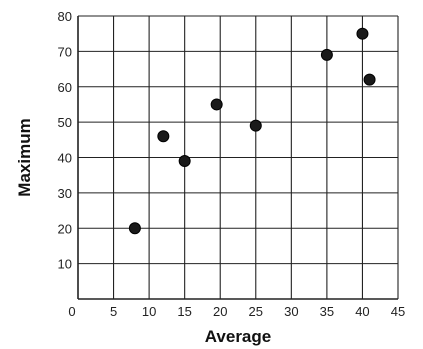 The width and height of the screenshot is (423, 349). What do you see at coordinates (65, 140) in the screenshot?
I see `y-tick-labels: 10 20 30 40 50 60 70 80` at bounding box center [65, 140].